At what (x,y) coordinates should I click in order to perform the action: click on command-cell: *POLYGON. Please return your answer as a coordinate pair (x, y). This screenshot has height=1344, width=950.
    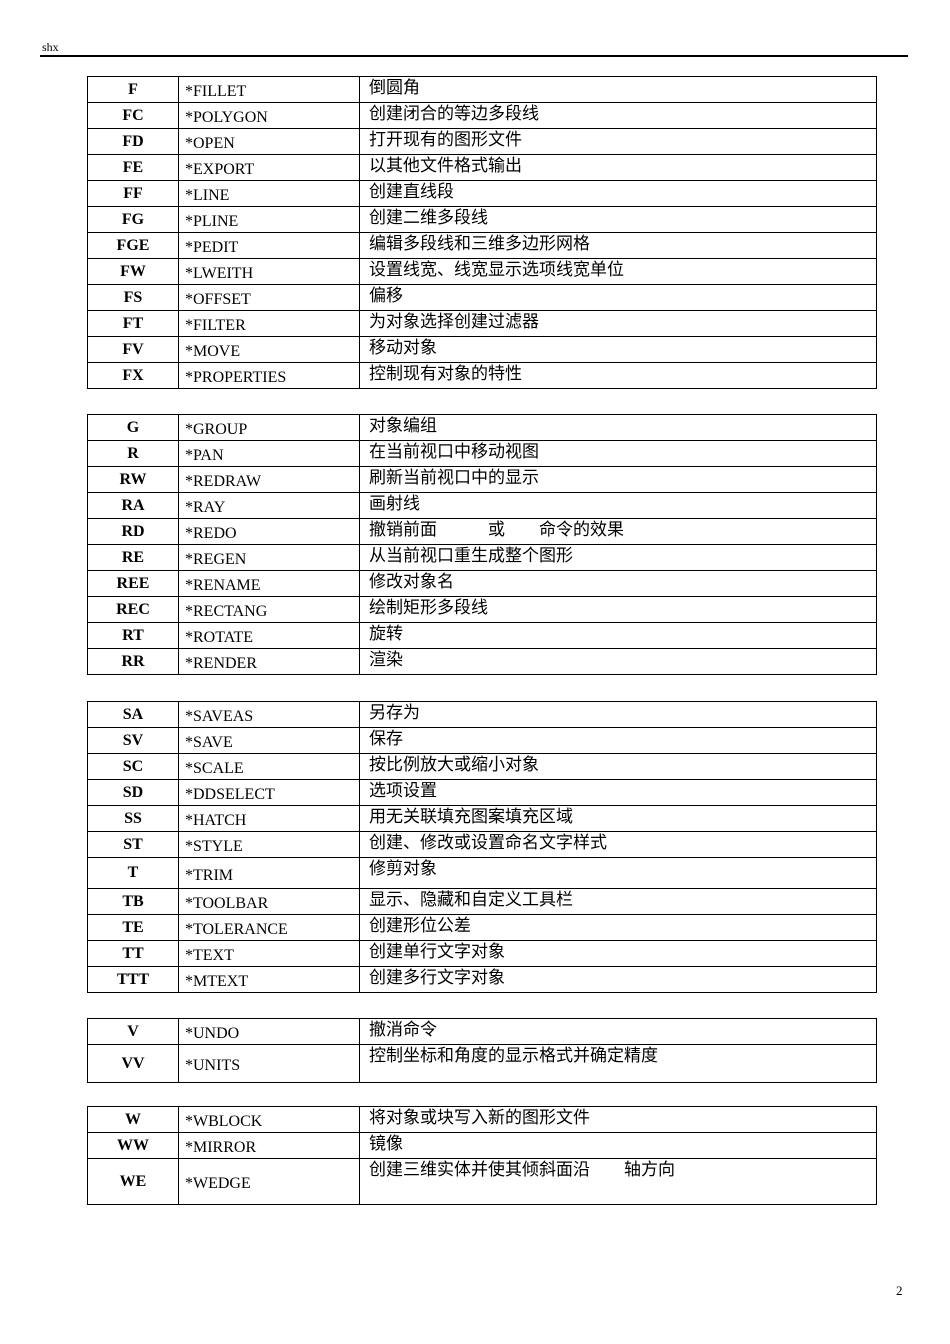
    Looking at the image, I should click on (269, 115).